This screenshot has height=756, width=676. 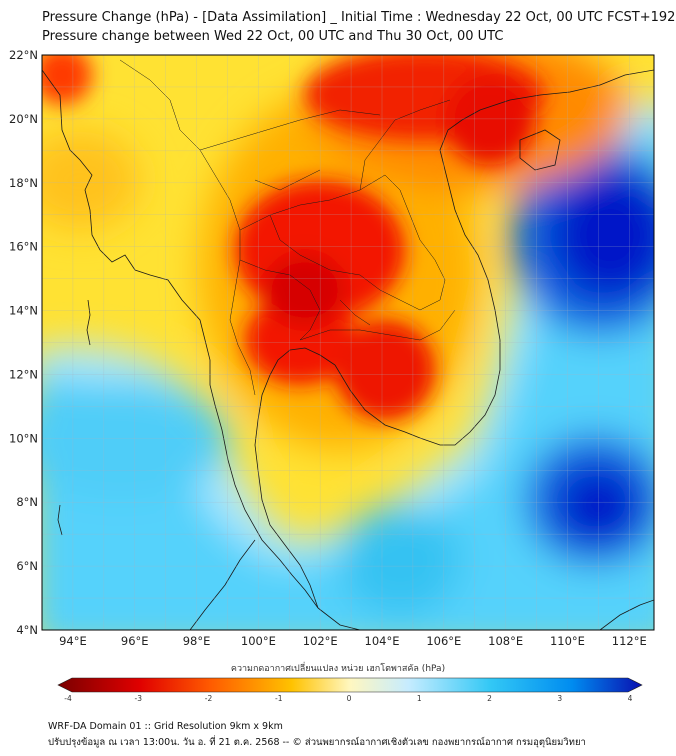 I want to click on lon-label: 94°E, so click(x=73, y=641).